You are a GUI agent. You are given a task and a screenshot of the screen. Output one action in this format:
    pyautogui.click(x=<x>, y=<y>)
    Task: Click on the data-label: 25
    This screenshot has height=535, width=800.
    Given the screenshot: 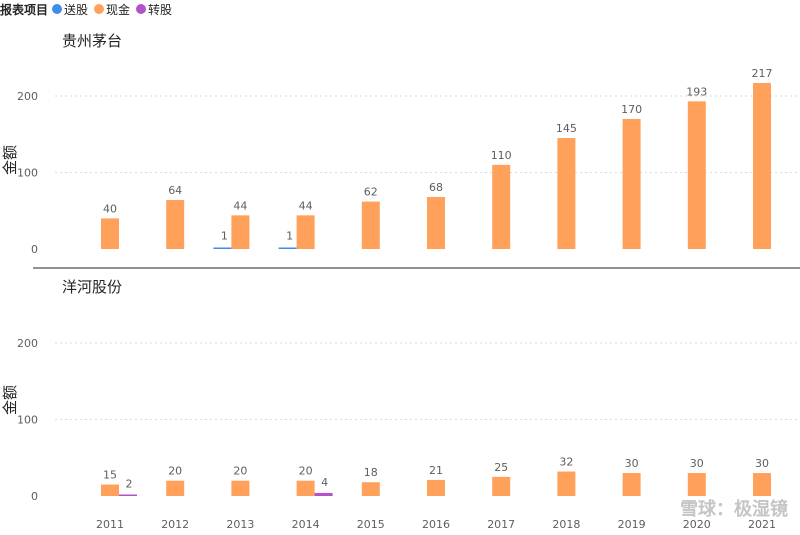 What is the action you would take?
    pyautogui.click(x=501, y=467)
    